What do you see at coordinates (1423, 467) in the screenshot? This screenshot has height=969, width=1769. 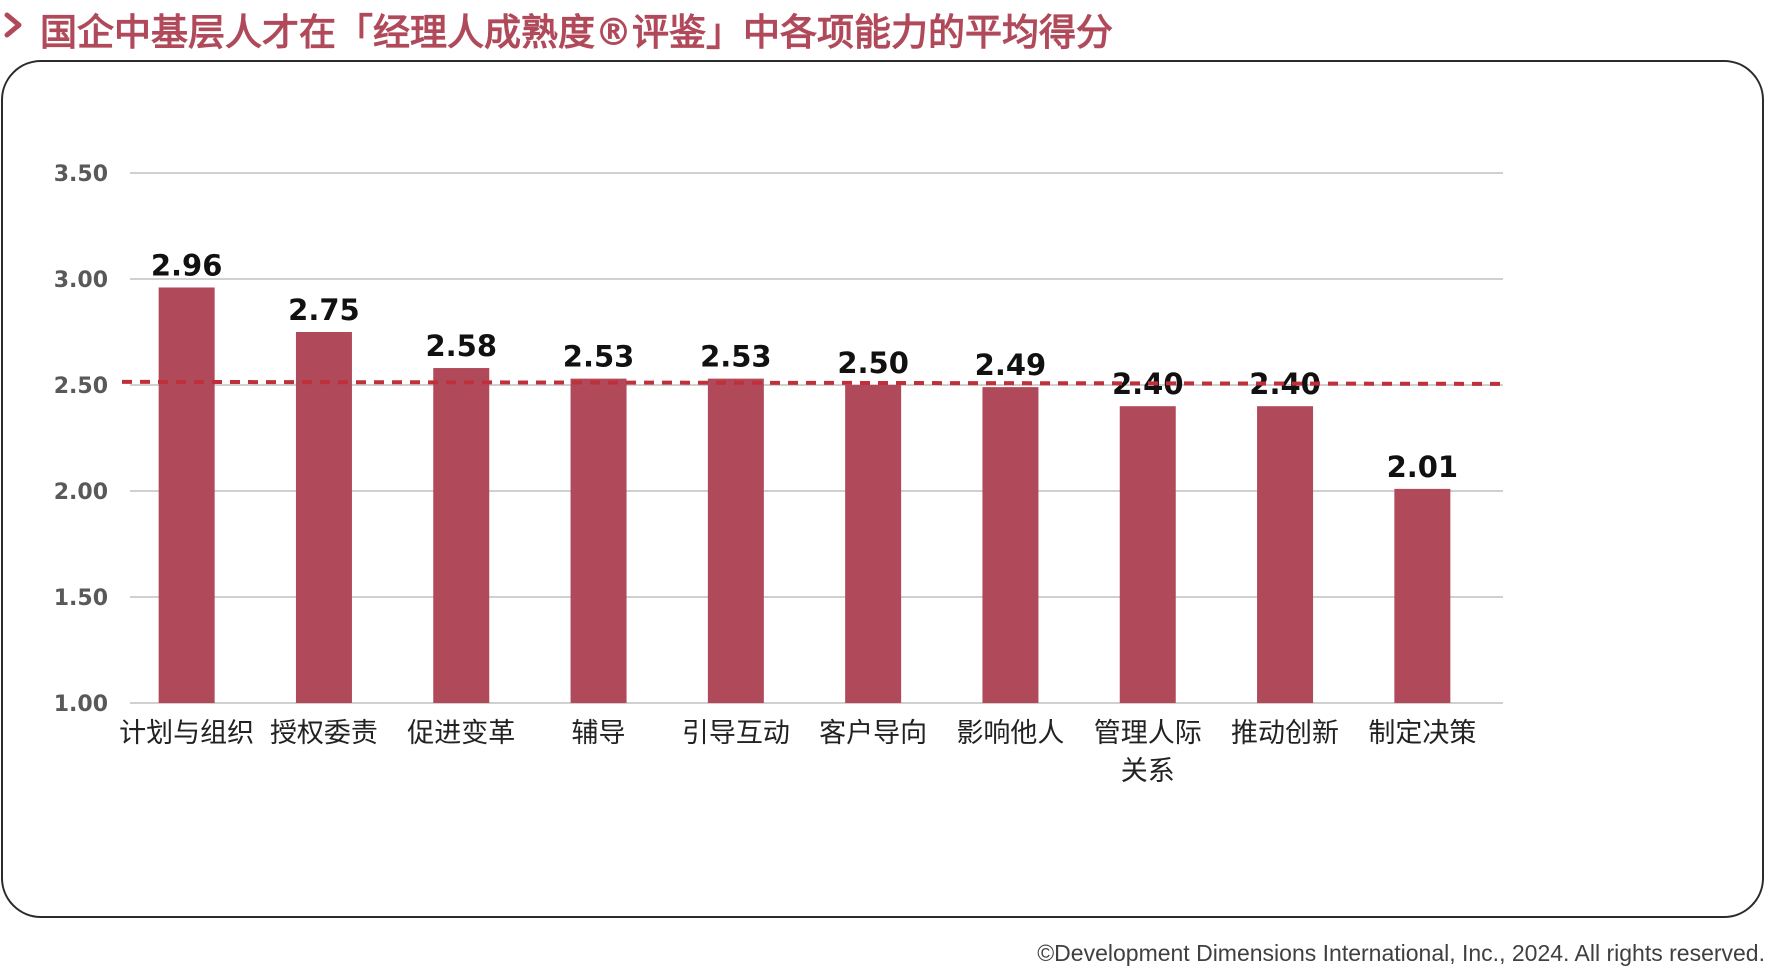 I see `bar-value-label: 2.01` at bounding box center [1423, 467].